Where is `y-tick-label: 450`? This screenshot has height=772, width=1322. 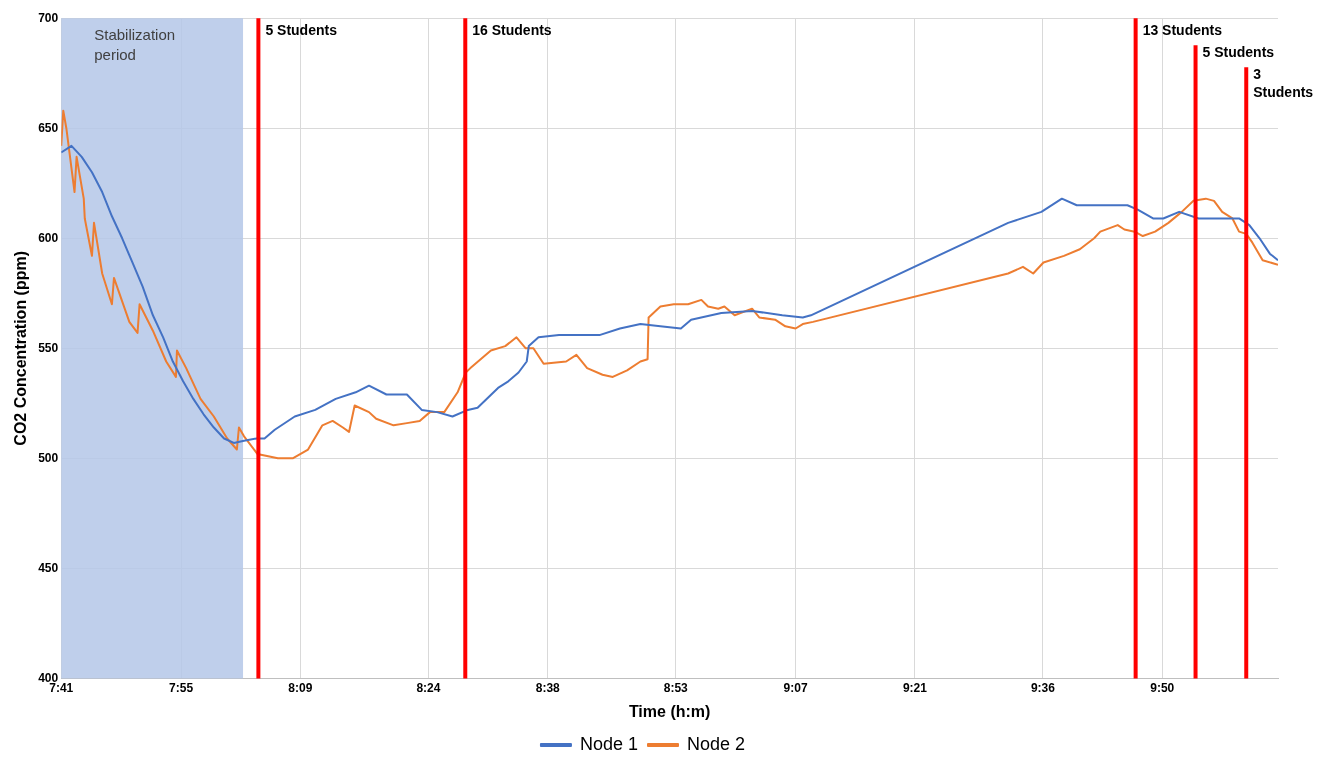 y-tick-label: 450 is located at coordinates (48, 567).